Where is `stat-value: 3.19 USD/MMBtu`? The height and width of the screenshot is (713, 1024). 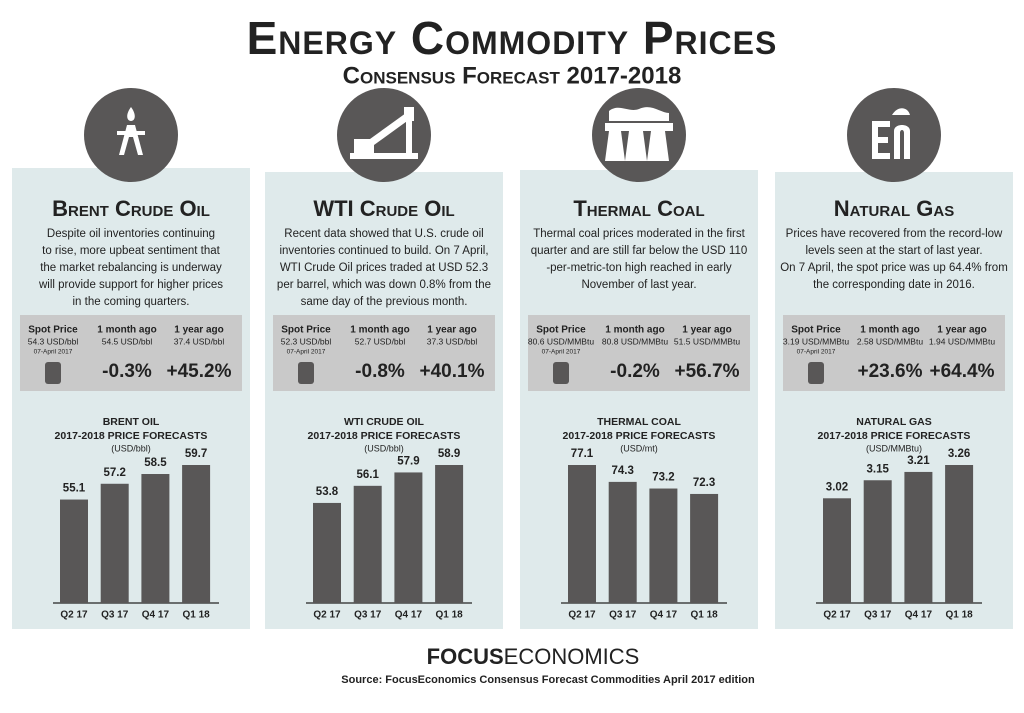
stat-value: 3.19 USD/MMBtu is located at coordinates (816, 341).